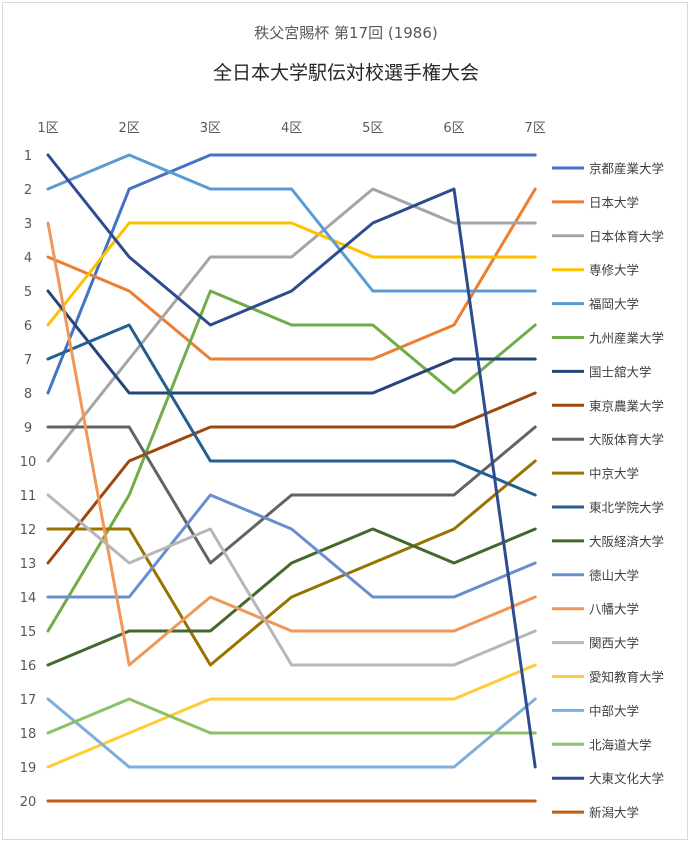 This screenshot has width=692, height=844. What do you see at coordinates (28, 462) in the screenshot?
I see `y-tick-label: 10` at bounding box center [28, 462].